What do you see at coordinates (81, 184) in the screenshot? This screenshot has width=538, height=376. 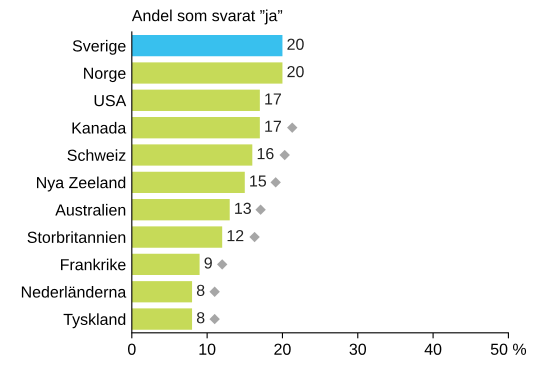 I see `y-tick-label: Nya Zeeland` at bounding box center [81, 184].